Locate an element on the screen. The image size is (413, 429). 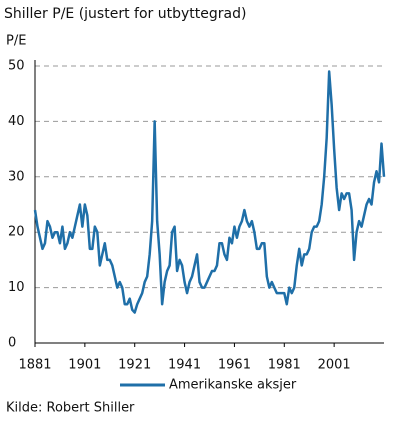
y-tick-label: 0 is located at coordinates (12, 343).